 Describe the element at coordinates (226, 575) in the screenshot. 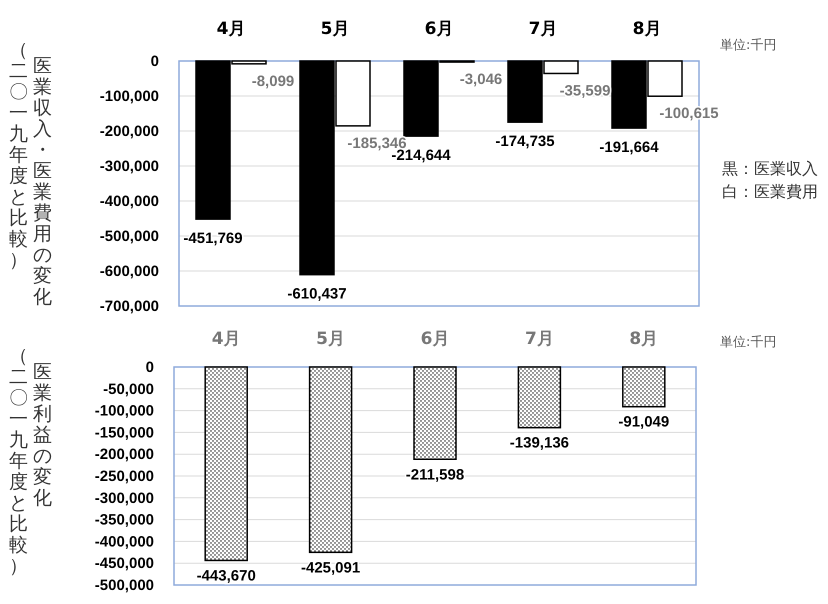

I see `data-label: -443,670` at that location.